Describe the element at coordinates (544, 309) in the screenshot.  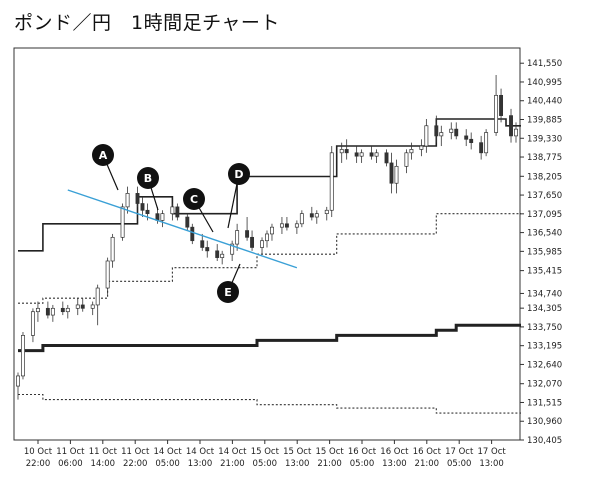
I see `y-tick-label: 134,305` at that location.